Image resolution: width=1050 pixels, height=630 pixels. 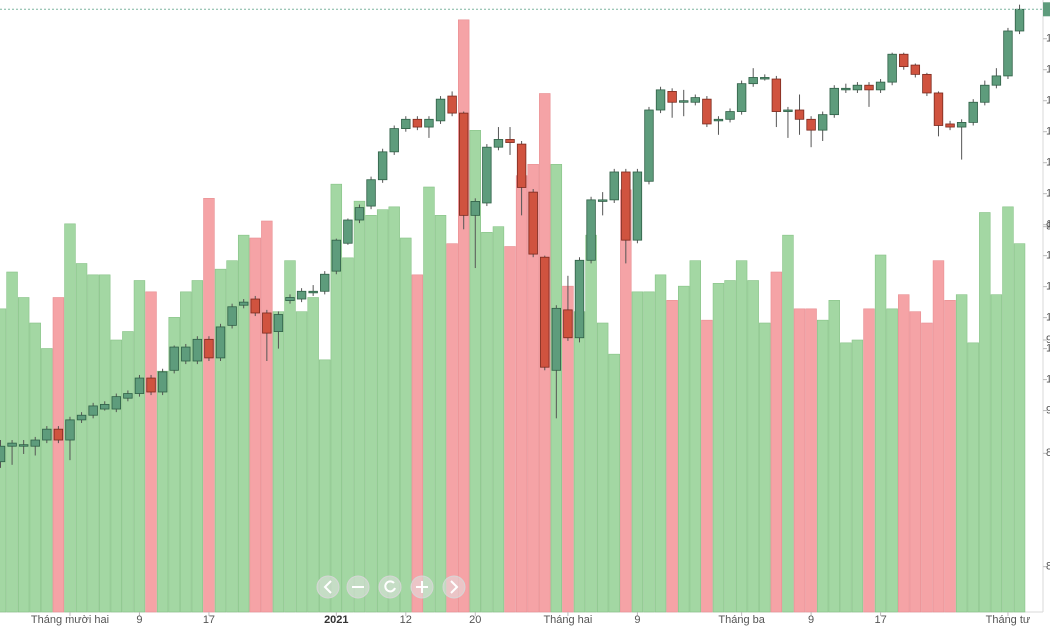 I want to click on y-tick-label: 1040, so click(x=1048, y=318).